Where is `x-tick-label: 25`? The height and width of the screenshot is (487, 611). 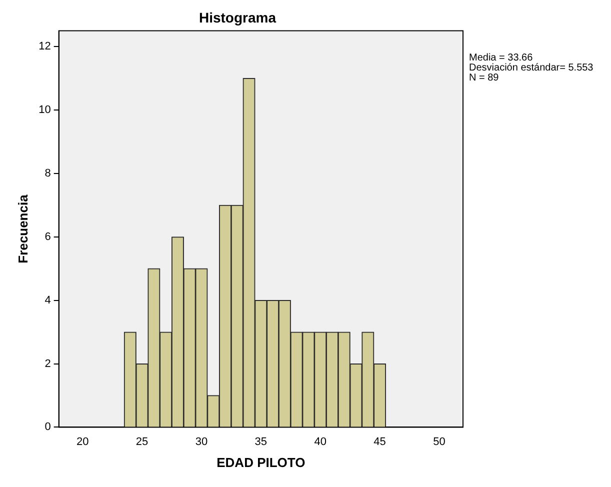
x-tick-label: 25 is located at coordinates (142, 442).